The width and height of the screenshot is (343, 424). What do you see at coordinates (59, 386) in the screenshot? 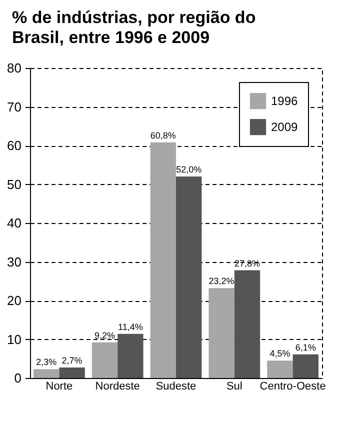
I see `x-tick-label: Norte` at bounding box center [59, 386].